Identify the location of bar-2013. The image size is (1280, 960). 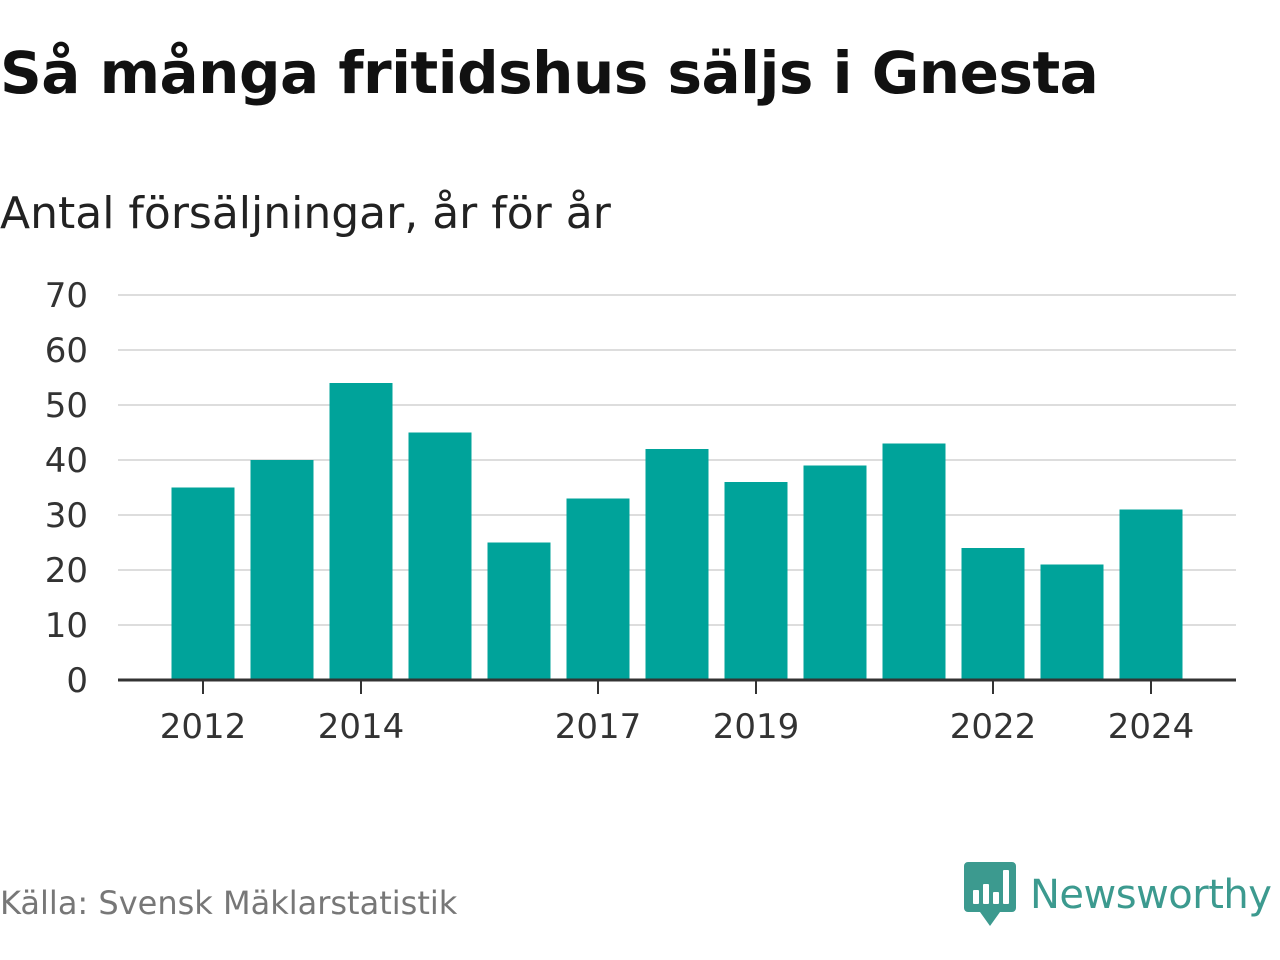
(282, 570).